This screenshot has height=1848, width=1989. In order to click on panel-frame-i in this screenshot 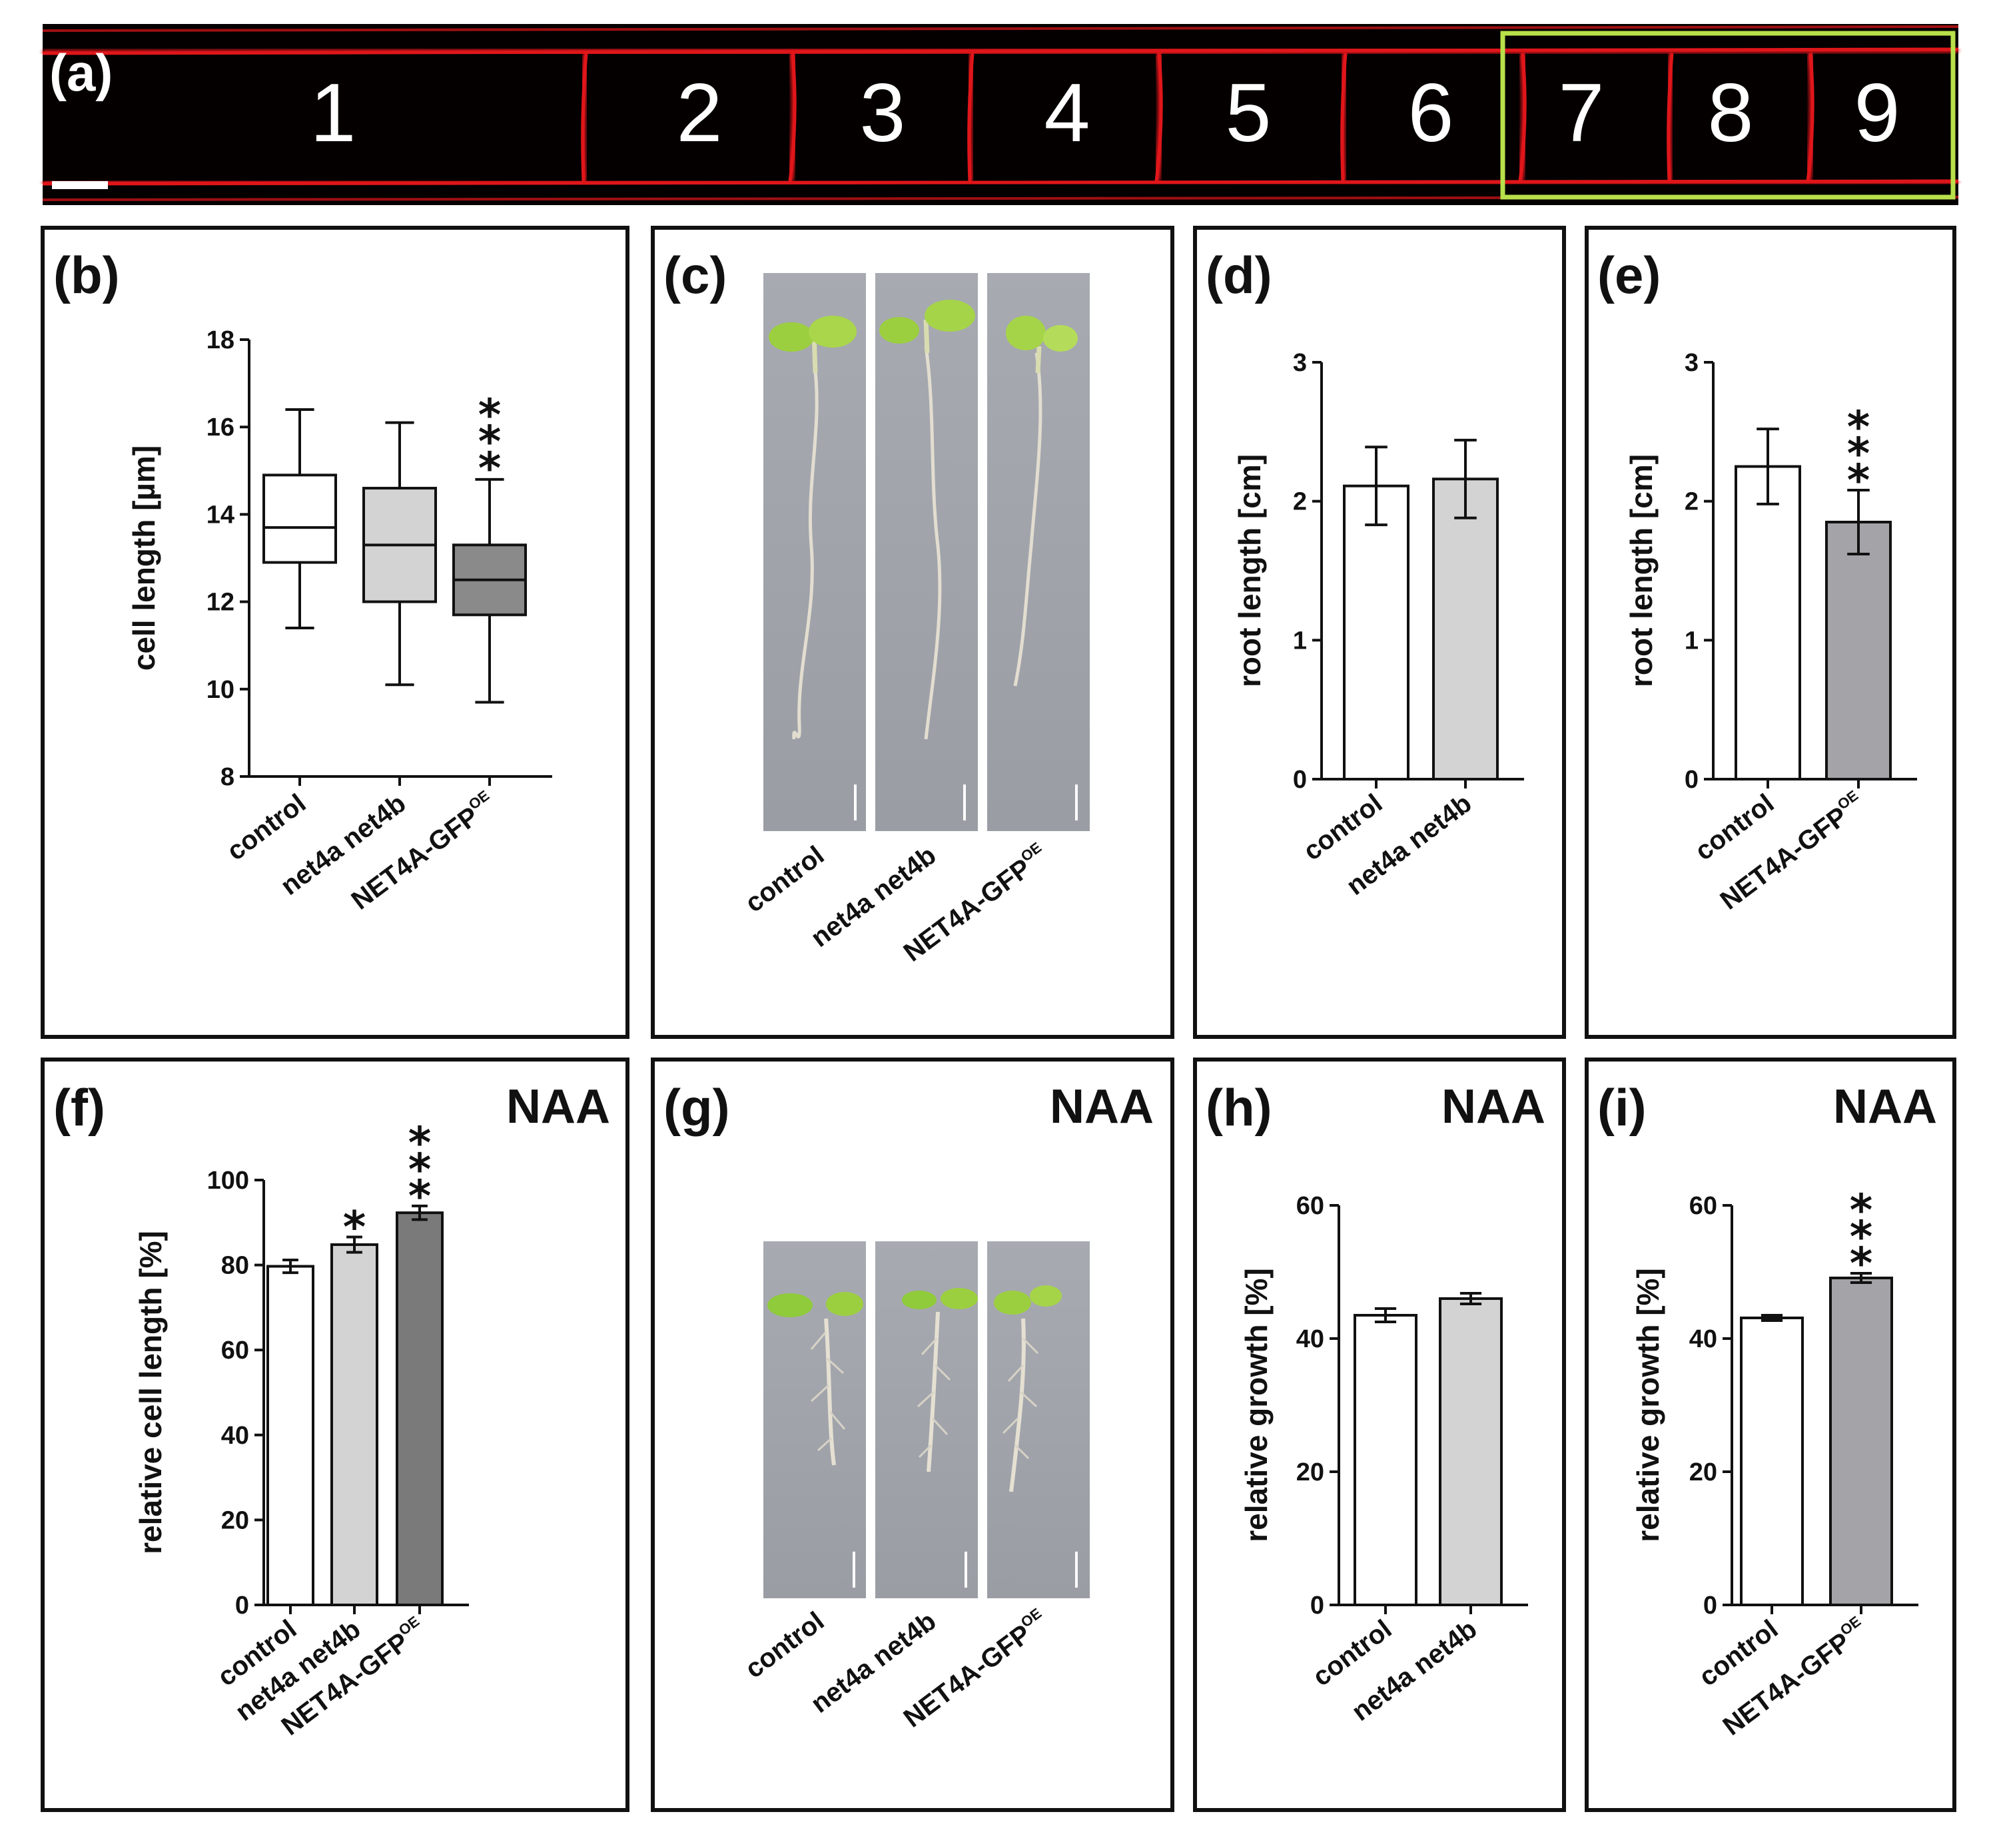, I will do `click(1770, 1435)`.